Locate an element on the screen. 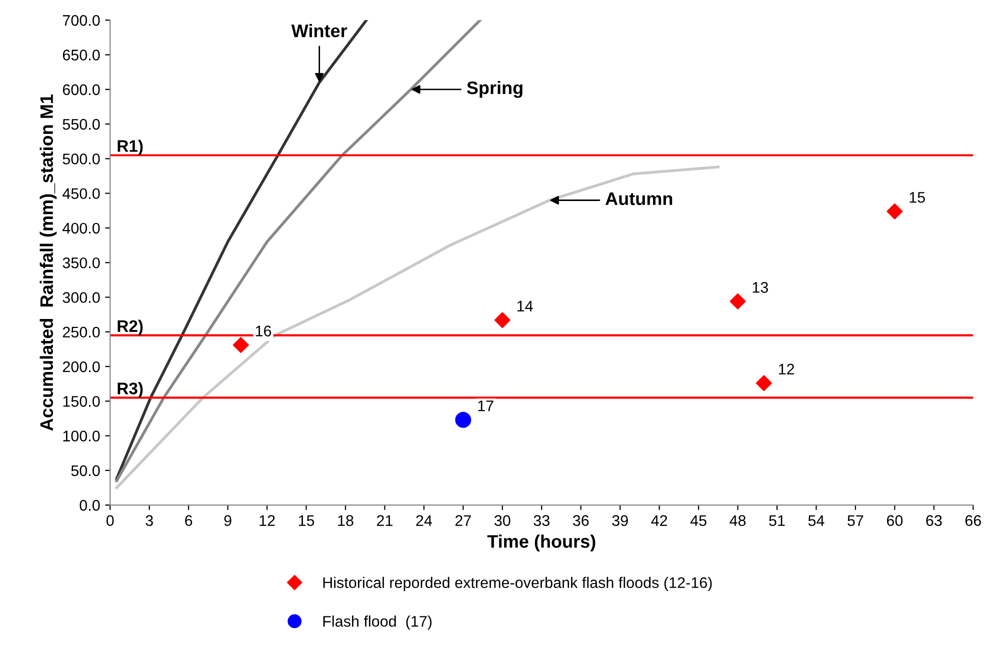 This screenshot has height=650, width=992. x-tick-label: 0 is located at coordinates (110, 520).